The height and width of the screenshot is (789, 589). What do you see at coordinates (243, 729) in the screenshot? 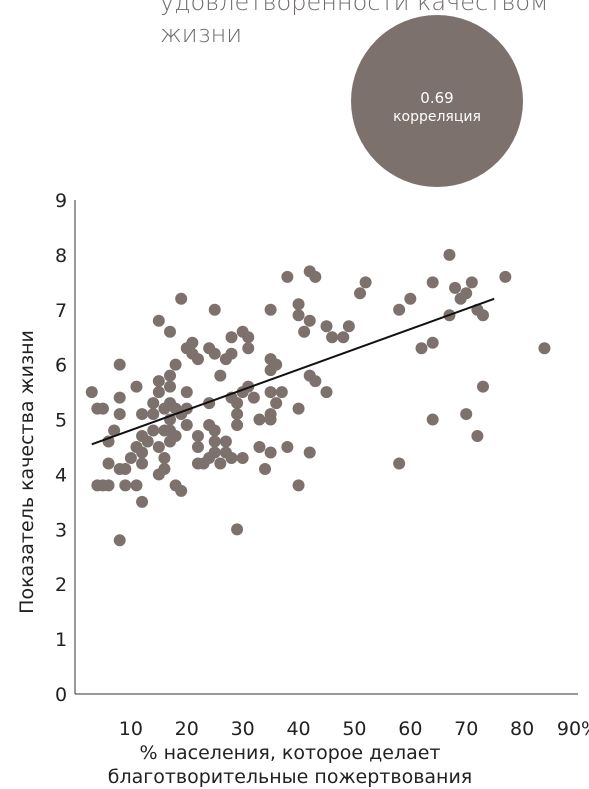
I see `x-tick-label: 30` at bounding box center [243, 729].